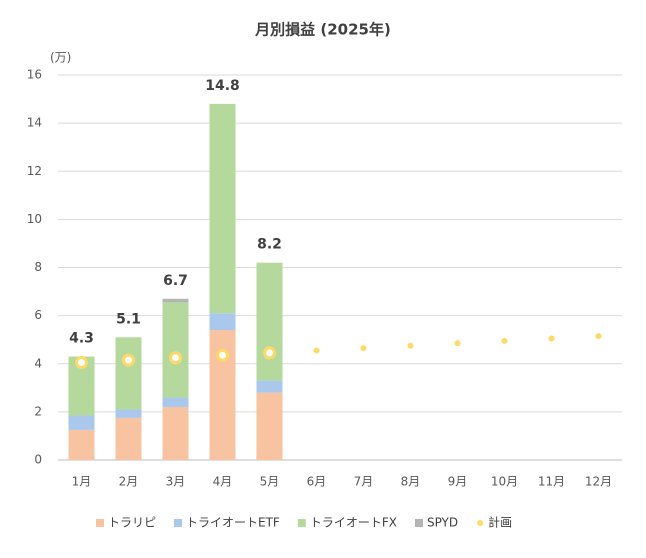 Image resolution: width=646 pixels, height=558 pixels. Describe the element at coordinates (38, 411) in the screenshot. I see `y-tick-label: 2` at that location.